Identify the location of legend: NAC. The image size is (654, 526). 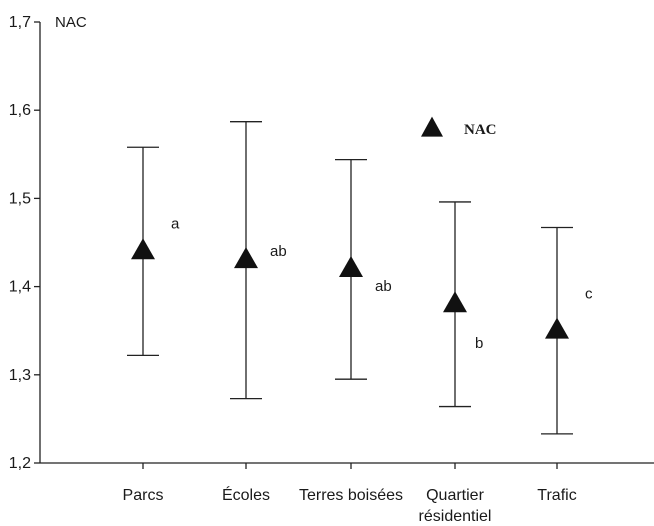
(459, 127).